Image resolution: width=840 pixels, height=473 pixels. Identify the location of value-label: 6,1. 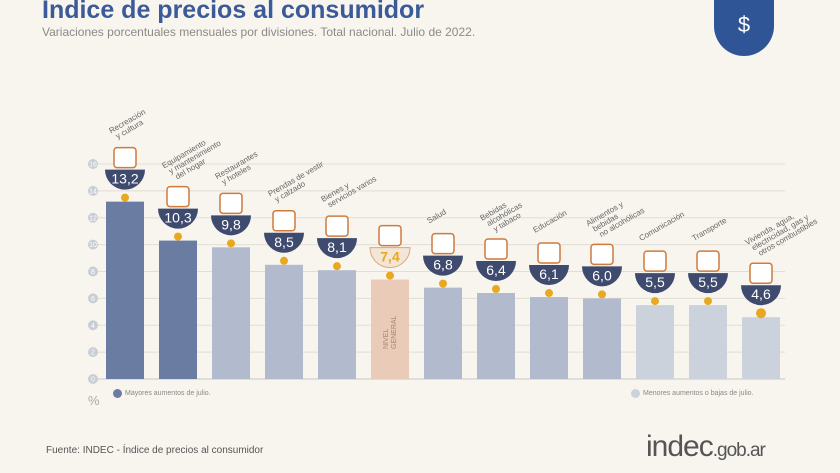
(549, 274).